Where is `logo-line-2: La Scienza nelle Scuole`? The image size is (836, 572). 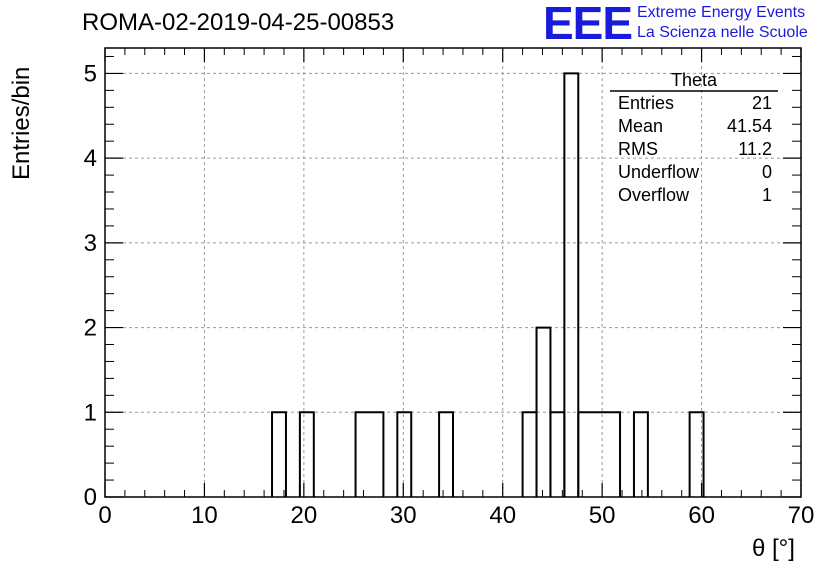 logo-line-2: La Scienza nelle Scuole is located at coordinates (722, 32).